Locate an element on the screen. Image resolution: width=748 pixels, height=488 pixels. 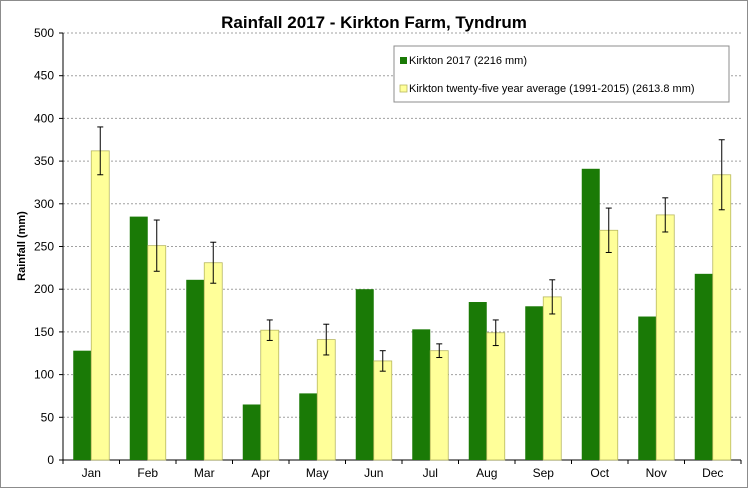
y-tick-label: 250 is located at coordinates (44, 247).